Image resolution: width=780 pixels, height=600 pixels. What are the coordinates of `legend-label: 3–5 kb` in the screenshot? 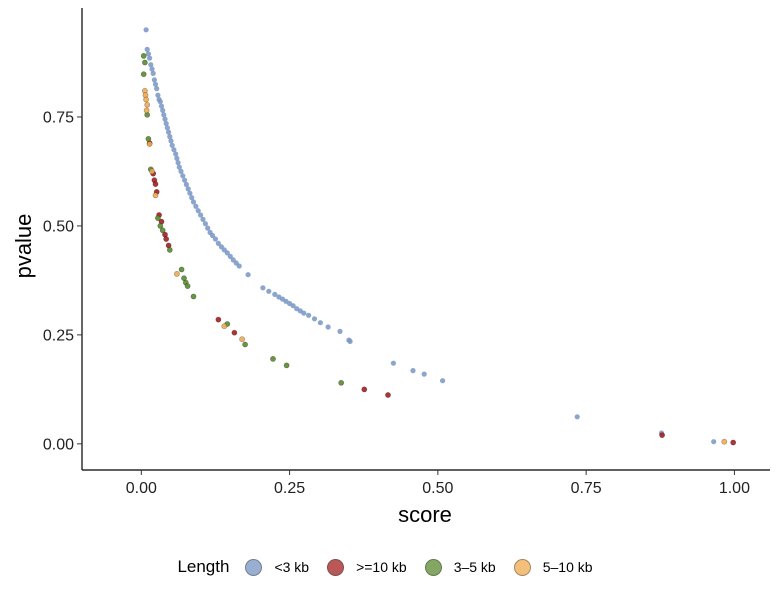 It's located at (474, 567).